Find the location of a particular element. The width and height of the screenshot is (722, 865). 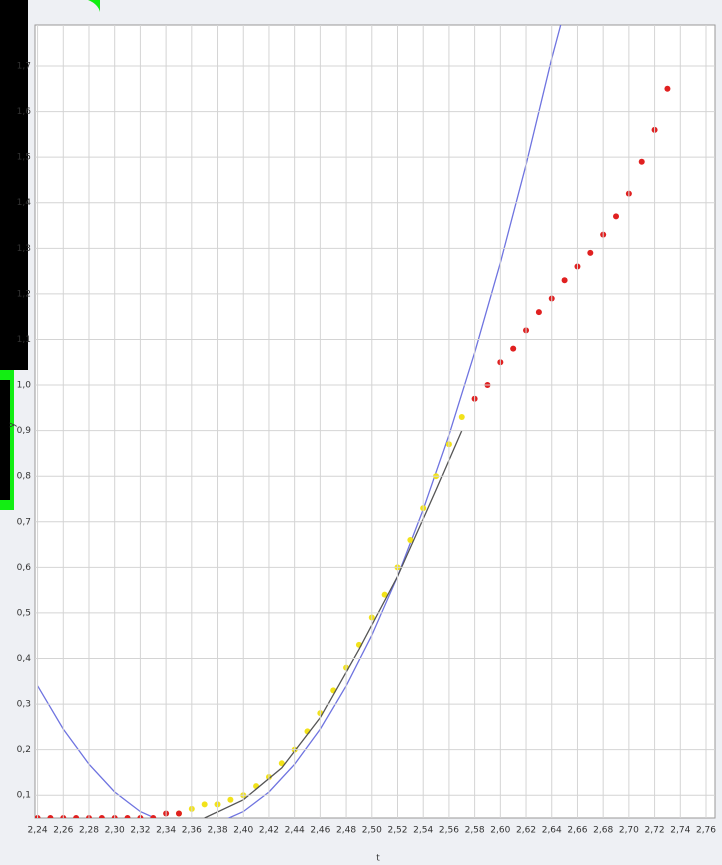

x-tick-label: 2,28 is located at coordinates (89, 831).